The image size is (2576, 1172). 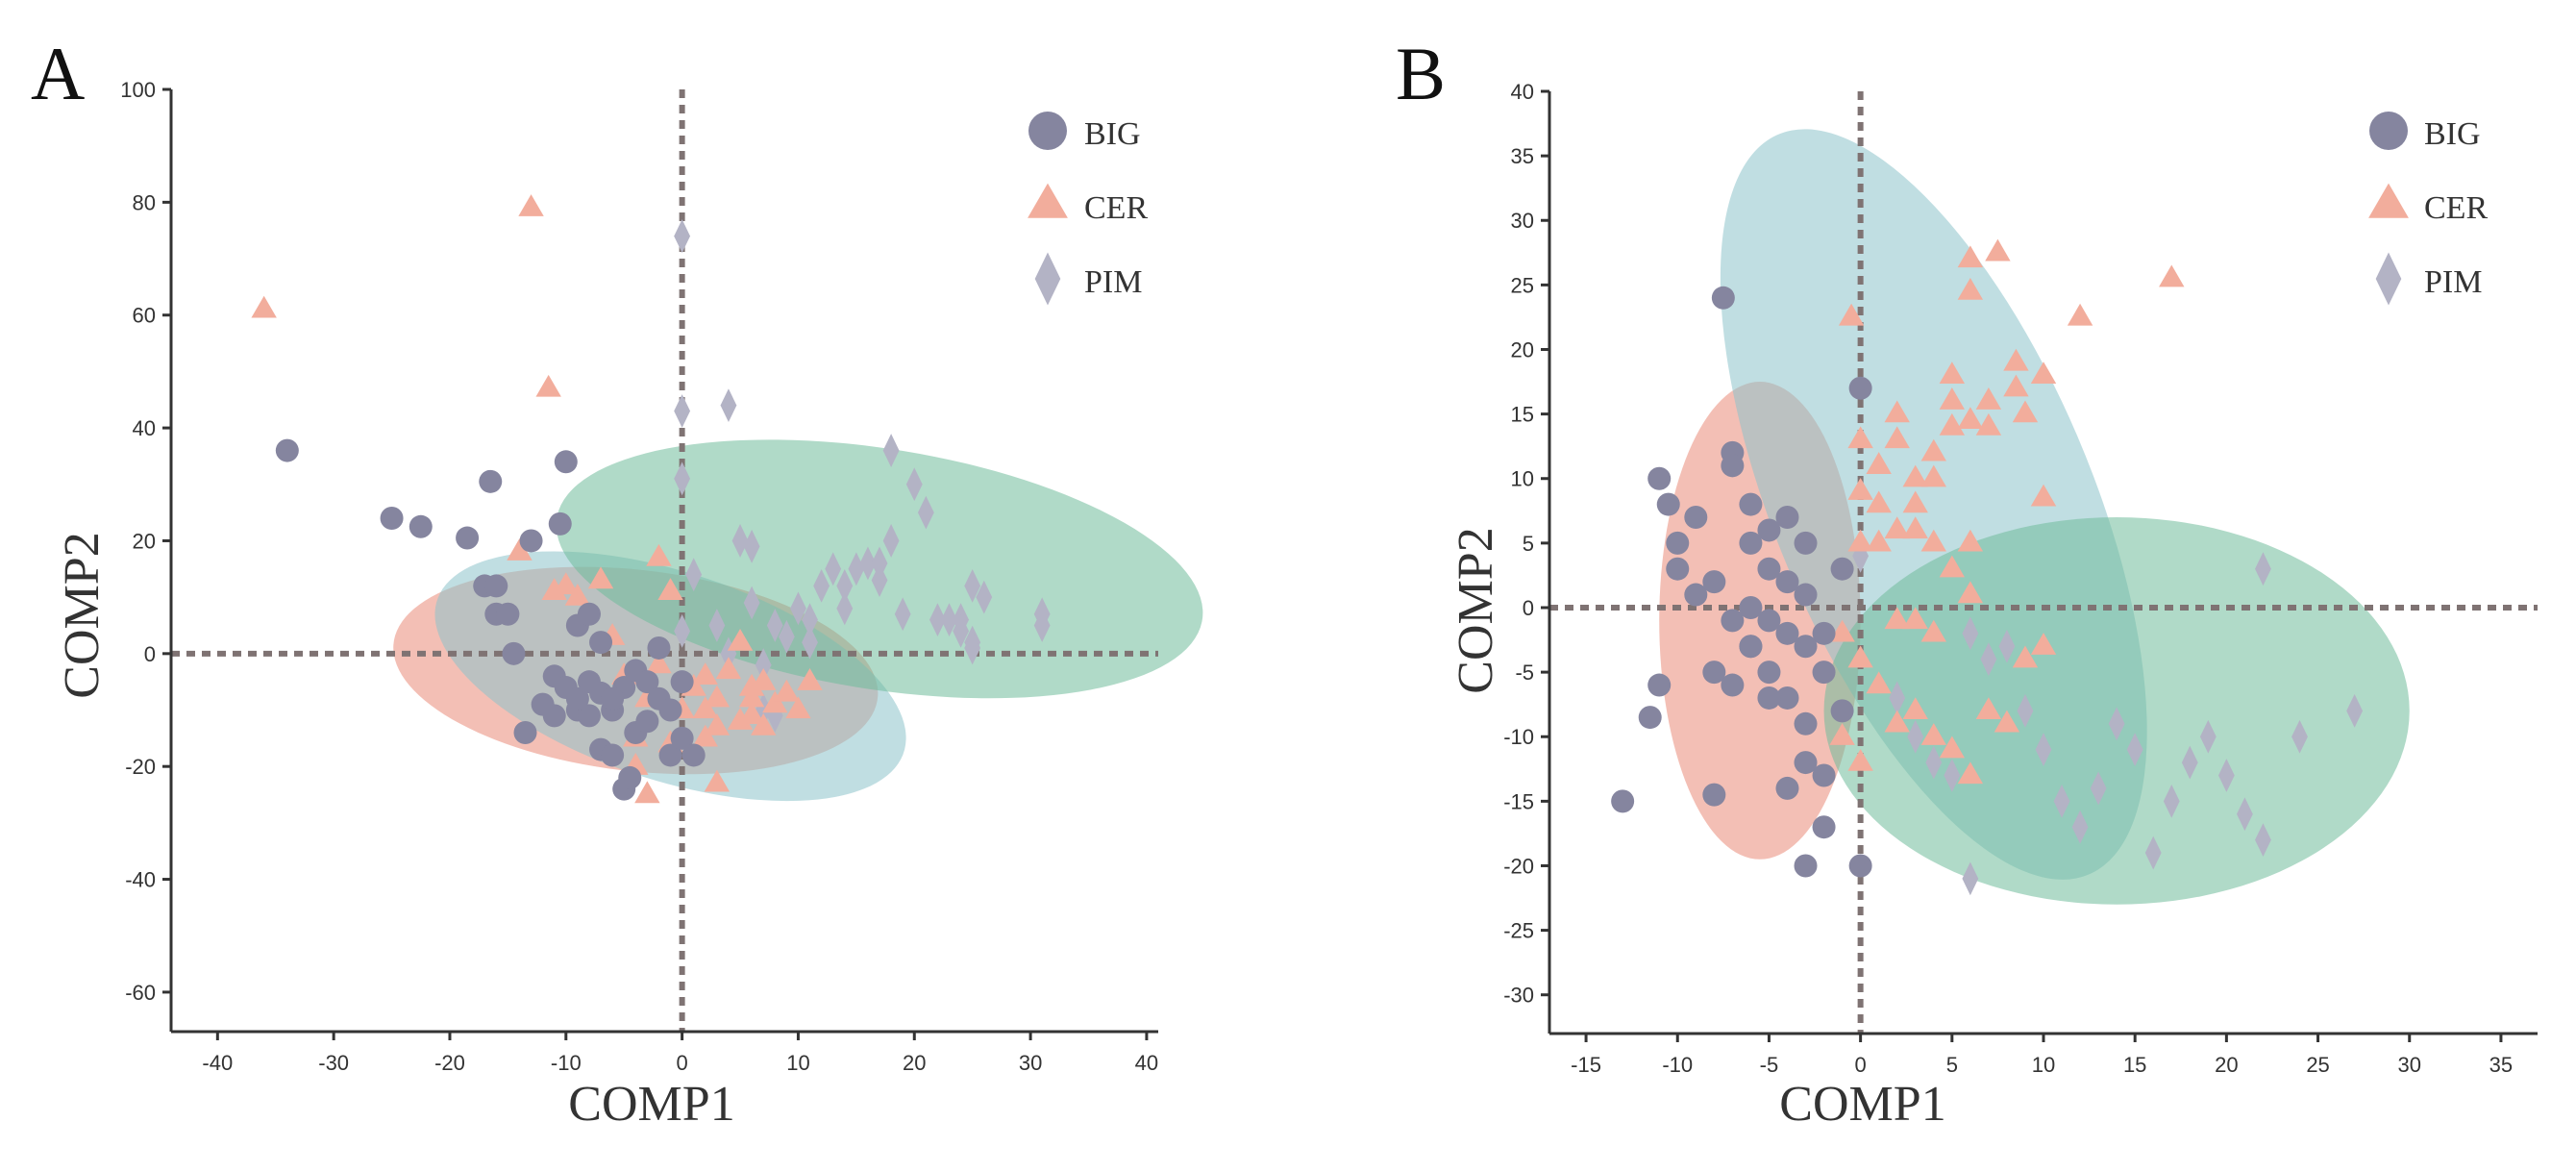 What do you see at coordinates (58, 73) in the screenshot?
I see `panel-a-letter: A` at bounding box center [58, 73].